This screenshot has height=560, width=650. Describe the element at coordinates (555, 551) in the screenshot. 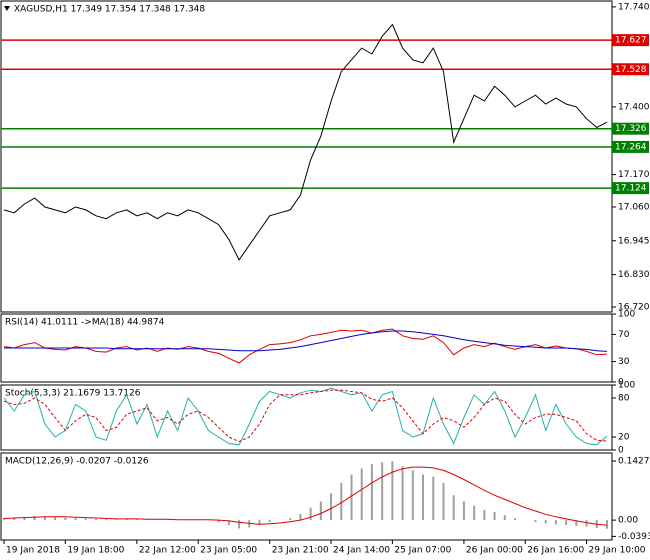

I see `x-tick-label: 26 Jan 16:00` at that location.